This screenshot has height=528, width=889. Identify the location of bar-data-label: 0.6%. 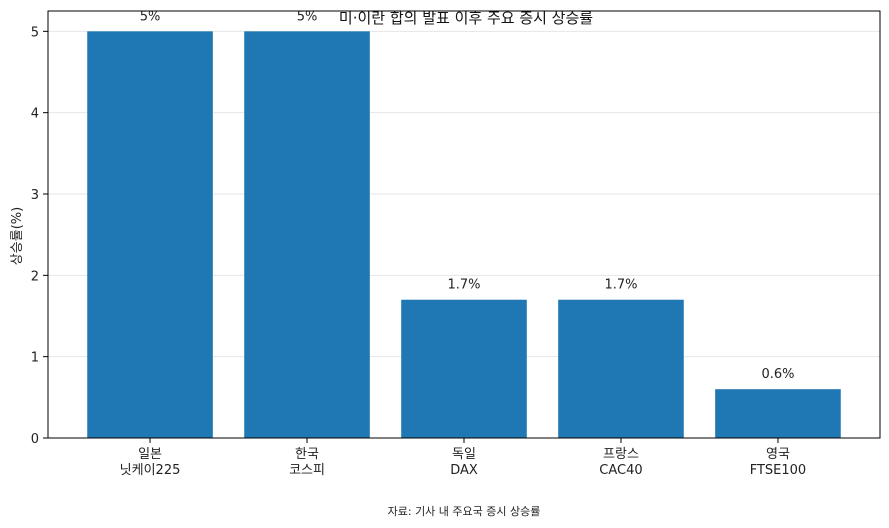
(777, 374).